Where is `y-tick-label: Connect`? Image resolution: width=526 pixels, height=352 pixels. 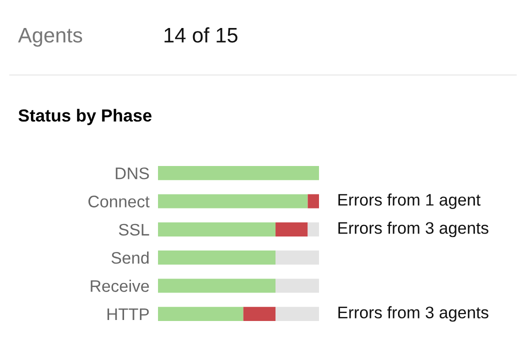
y-tick-label: Connect is located at coordinates (119, 202).